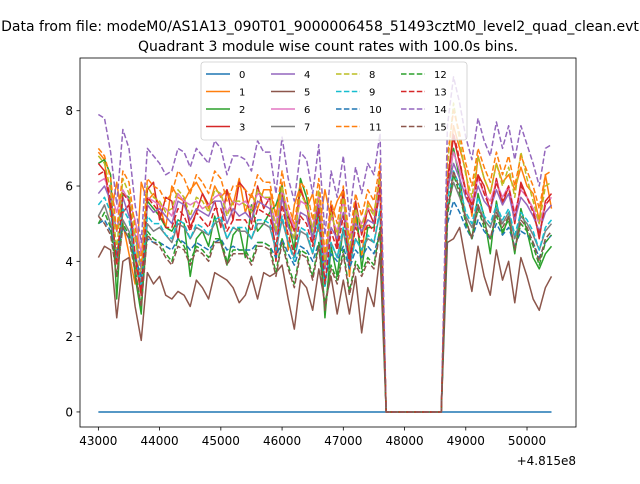  I want to click on legend-label-14: 14, so click(440, 110).